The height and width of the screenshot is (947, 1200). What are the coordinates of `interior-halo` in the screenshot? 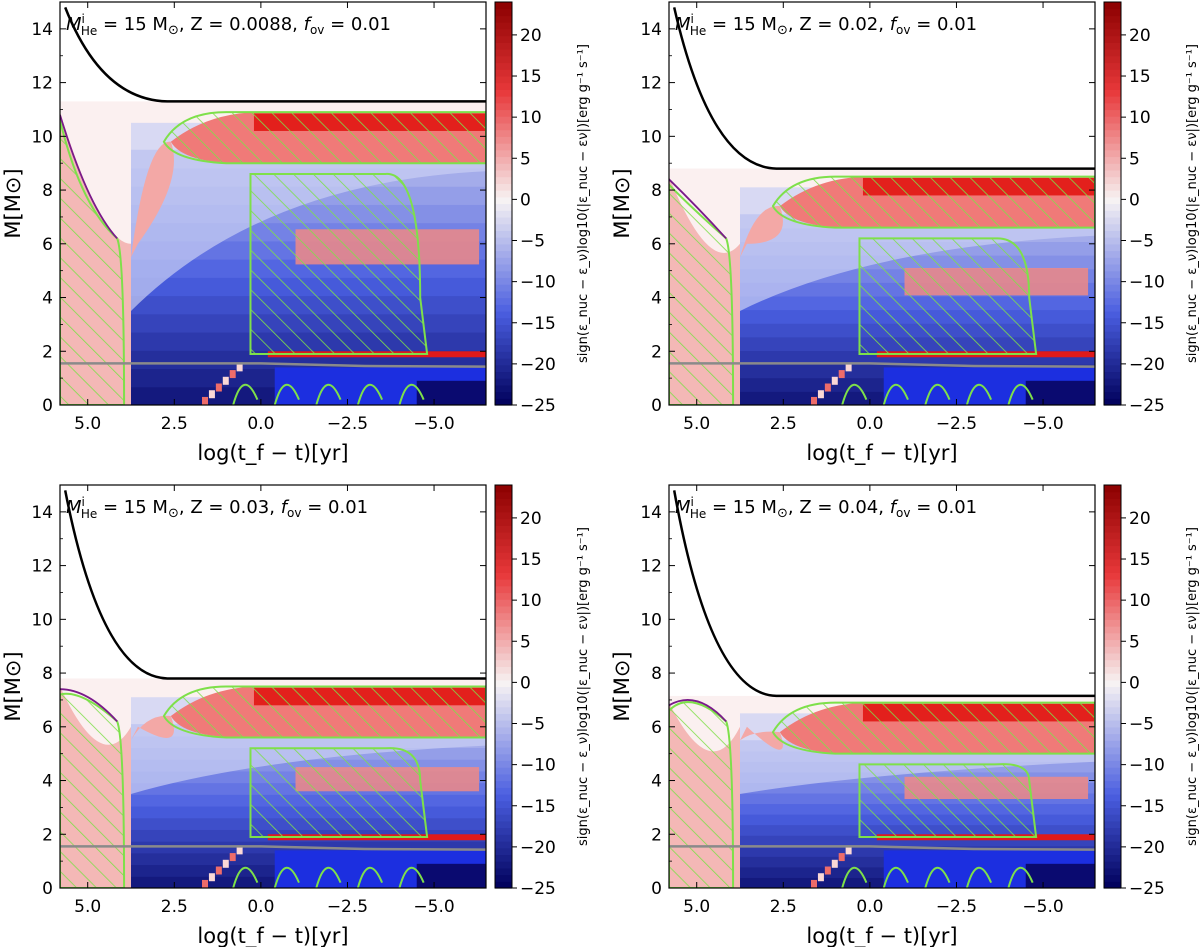 It's located at (308, 216).